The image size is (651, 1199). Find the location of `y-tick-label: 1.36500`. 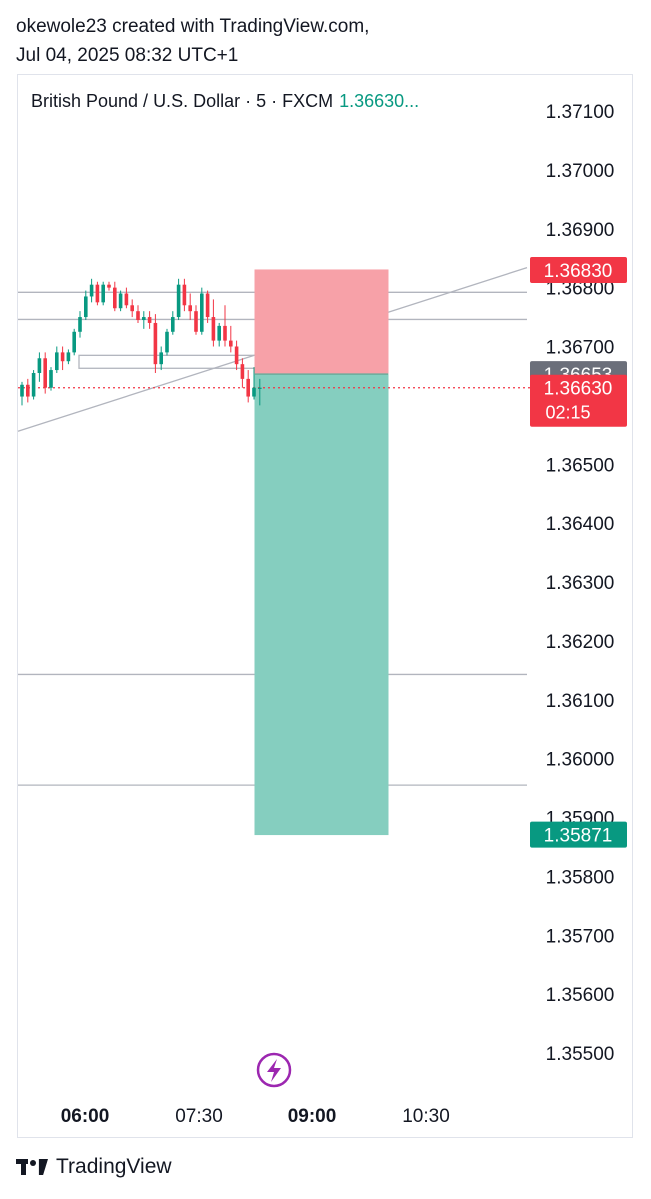

y-tick-label: 1.36500 is located at coordinates (580, 465).